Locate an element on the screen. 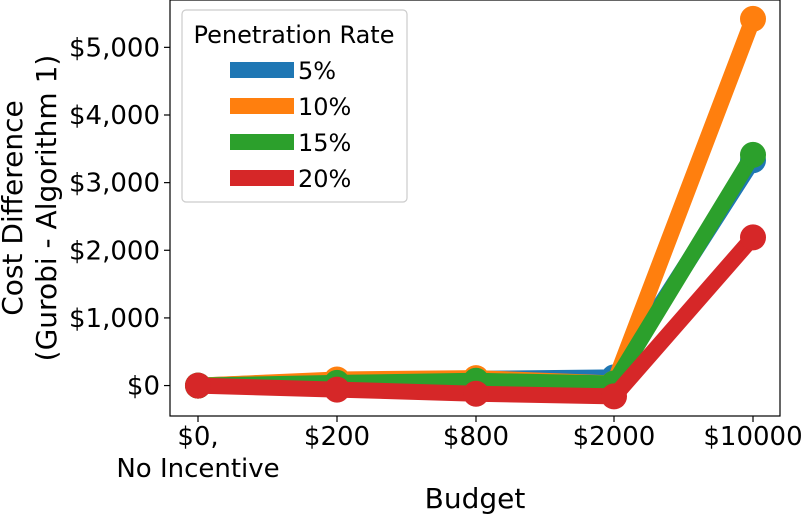 This screenshot has height=515, width=806. legend-entry-label: 15% is located at coordinates (324, 143).